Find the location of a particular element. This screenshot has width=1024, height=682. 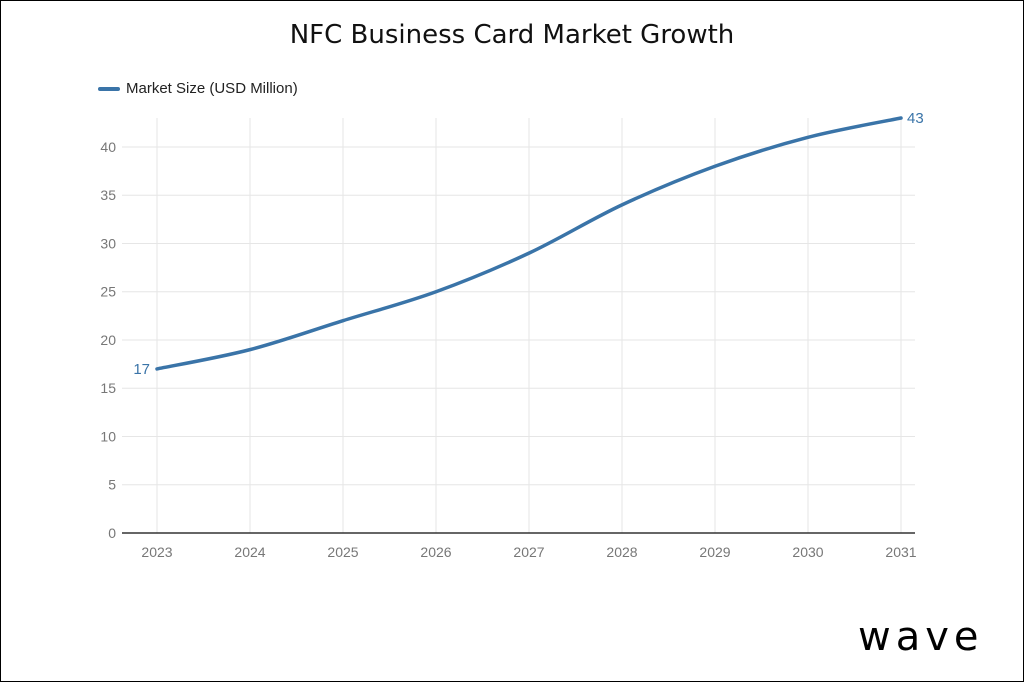

x-tick-label: 2023 is located at coordinates (156, 552).